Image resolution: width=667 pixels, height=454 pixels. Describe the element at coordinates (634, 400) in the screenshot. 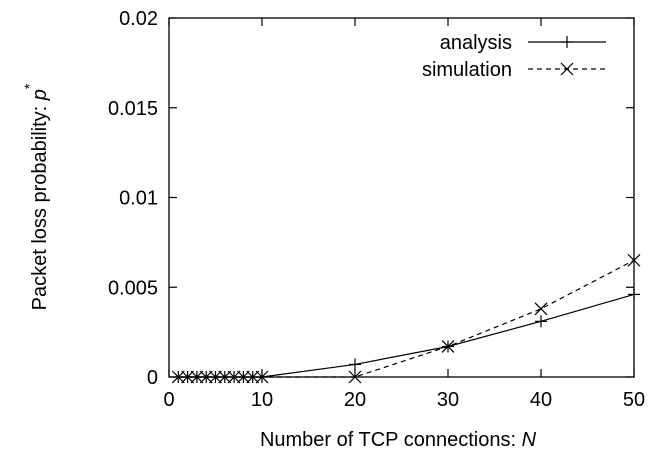

I see `x-tick-label: 50` at that location.